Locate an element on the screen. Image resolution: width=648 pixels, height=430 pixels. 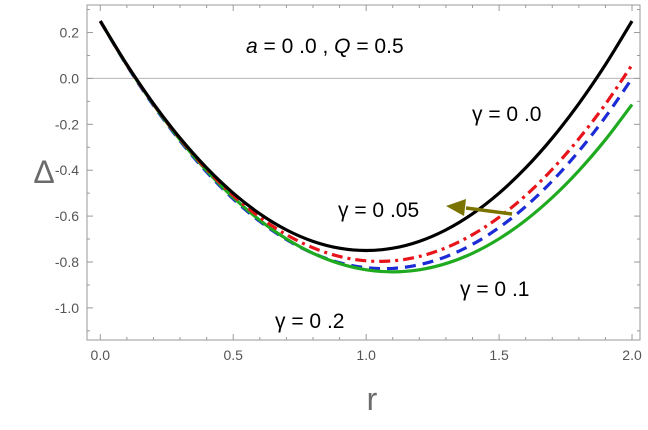
series-label-gamma-0-2: γ = 0 .2 is located at coordinates (309, 321).